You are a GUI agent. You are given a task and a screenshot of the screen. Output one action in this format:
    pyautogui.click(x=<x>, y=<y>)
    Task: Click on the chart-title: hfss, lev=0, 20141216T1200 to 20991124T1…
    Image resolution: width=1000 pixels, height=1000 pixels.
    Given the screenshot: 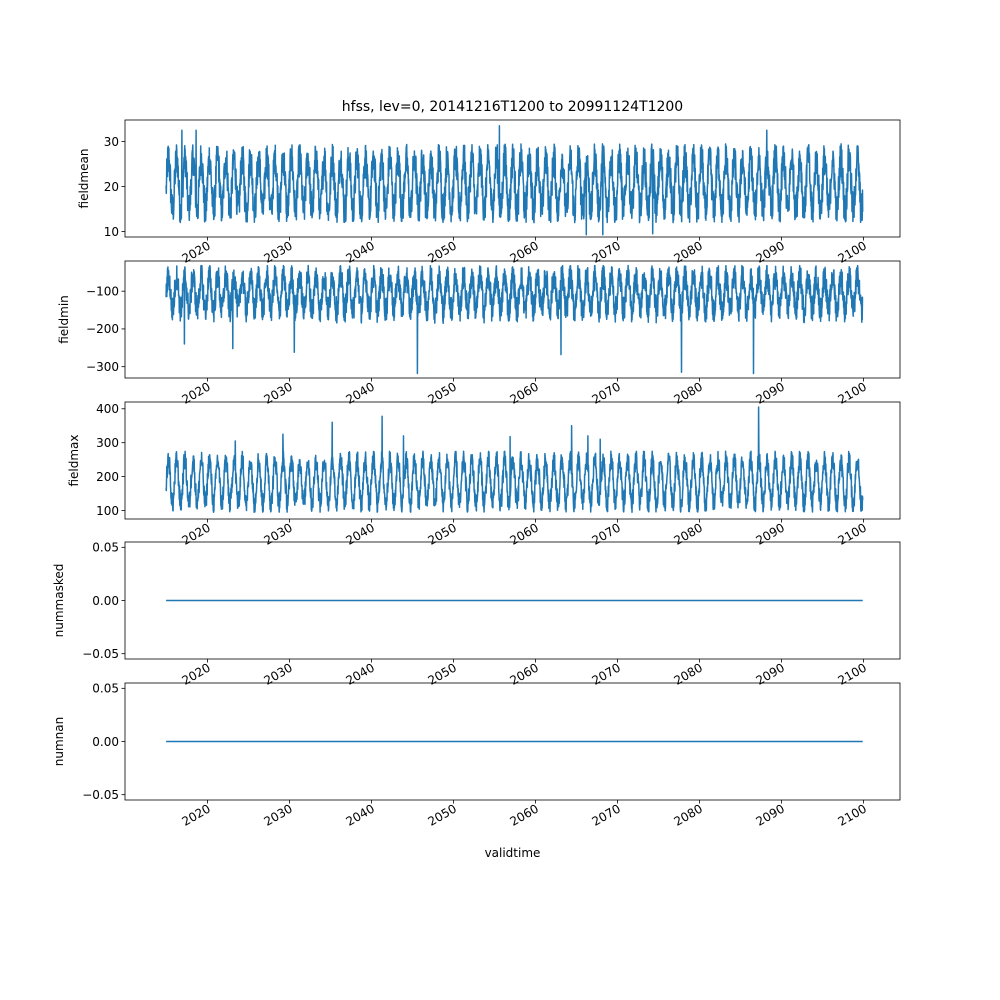 What is the action you would take?
    pyautogui.click(x=512, y=107)
    